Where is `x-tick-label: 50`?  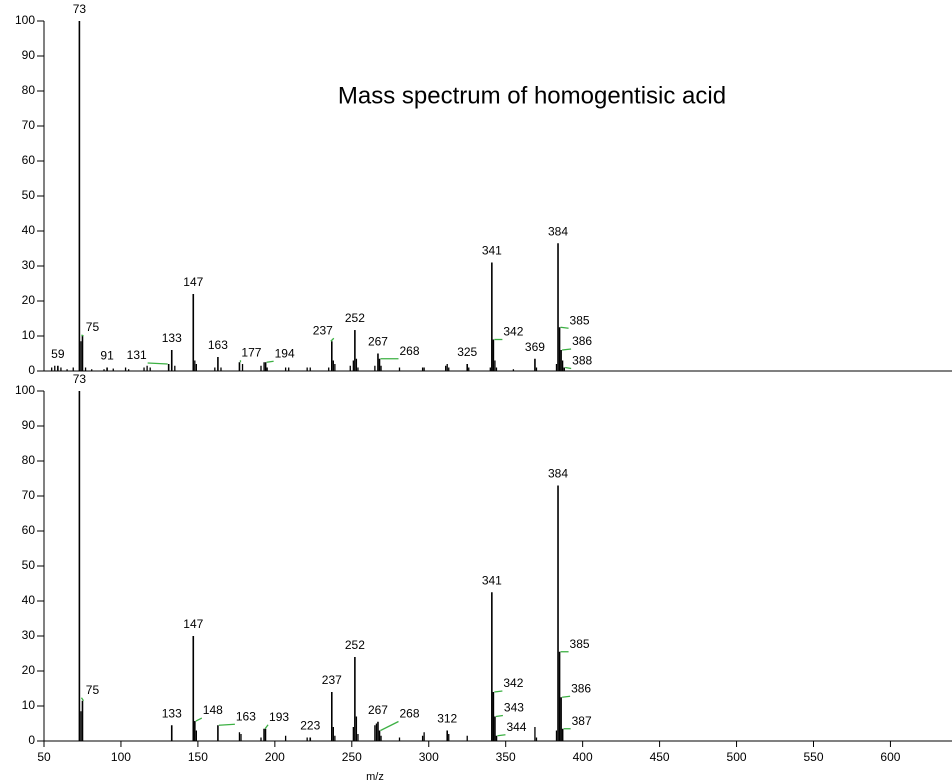
x-tick-label: 50 is located at coordinates (44, 757).